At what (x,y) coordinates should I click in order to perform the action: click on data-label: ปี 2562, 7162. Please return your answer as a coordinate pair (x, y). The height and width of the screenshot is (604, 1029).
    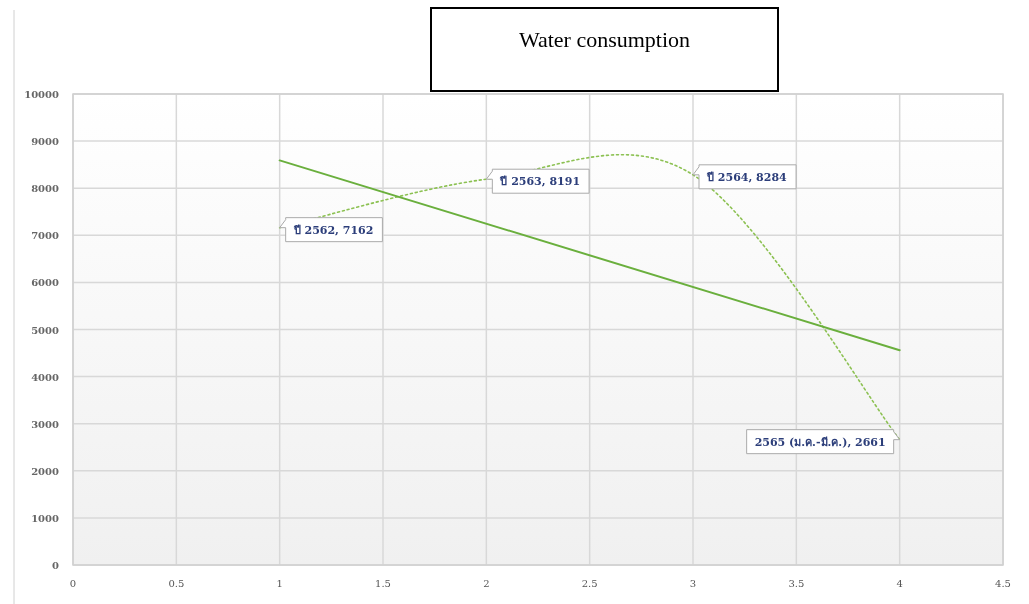
    Looking at the image, I should click on (333, 230).